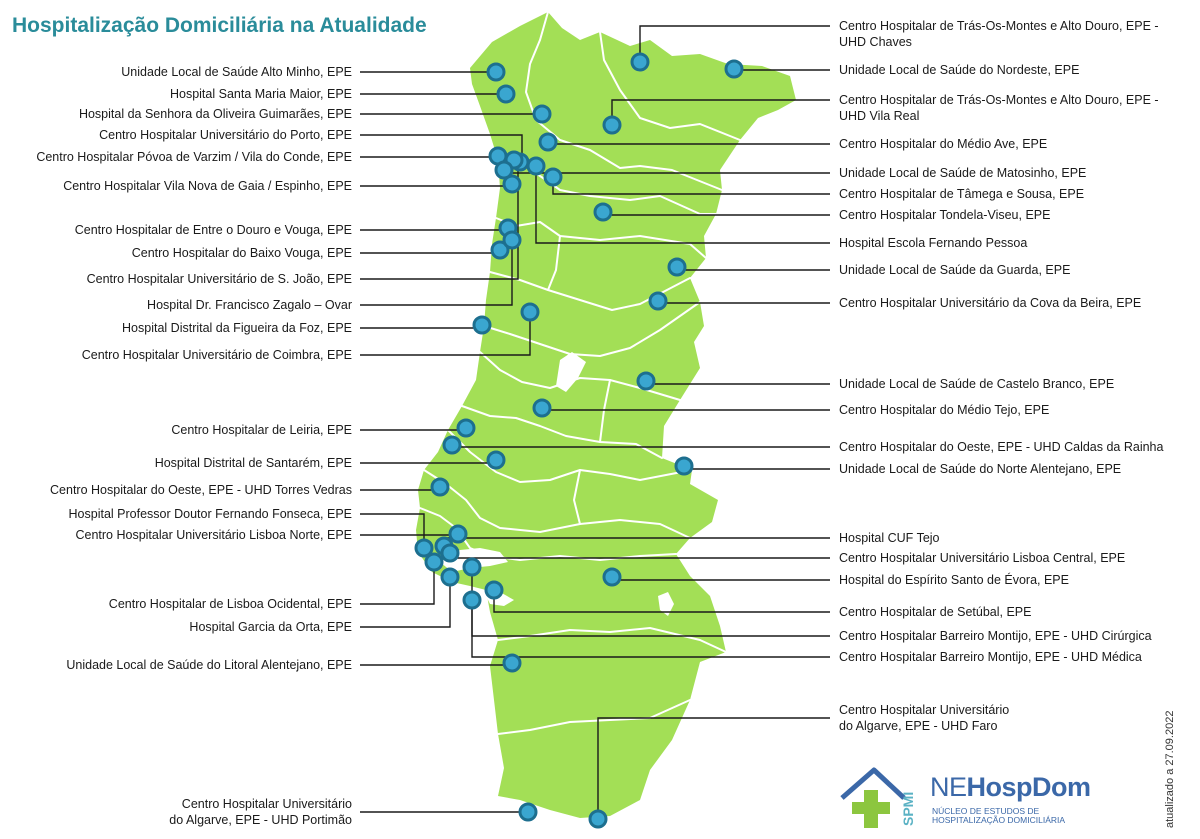  What do you see at coordinates (542, 408) in the screenshot?
I see `marker-medio-tejo` at bounding box center [542, 408].